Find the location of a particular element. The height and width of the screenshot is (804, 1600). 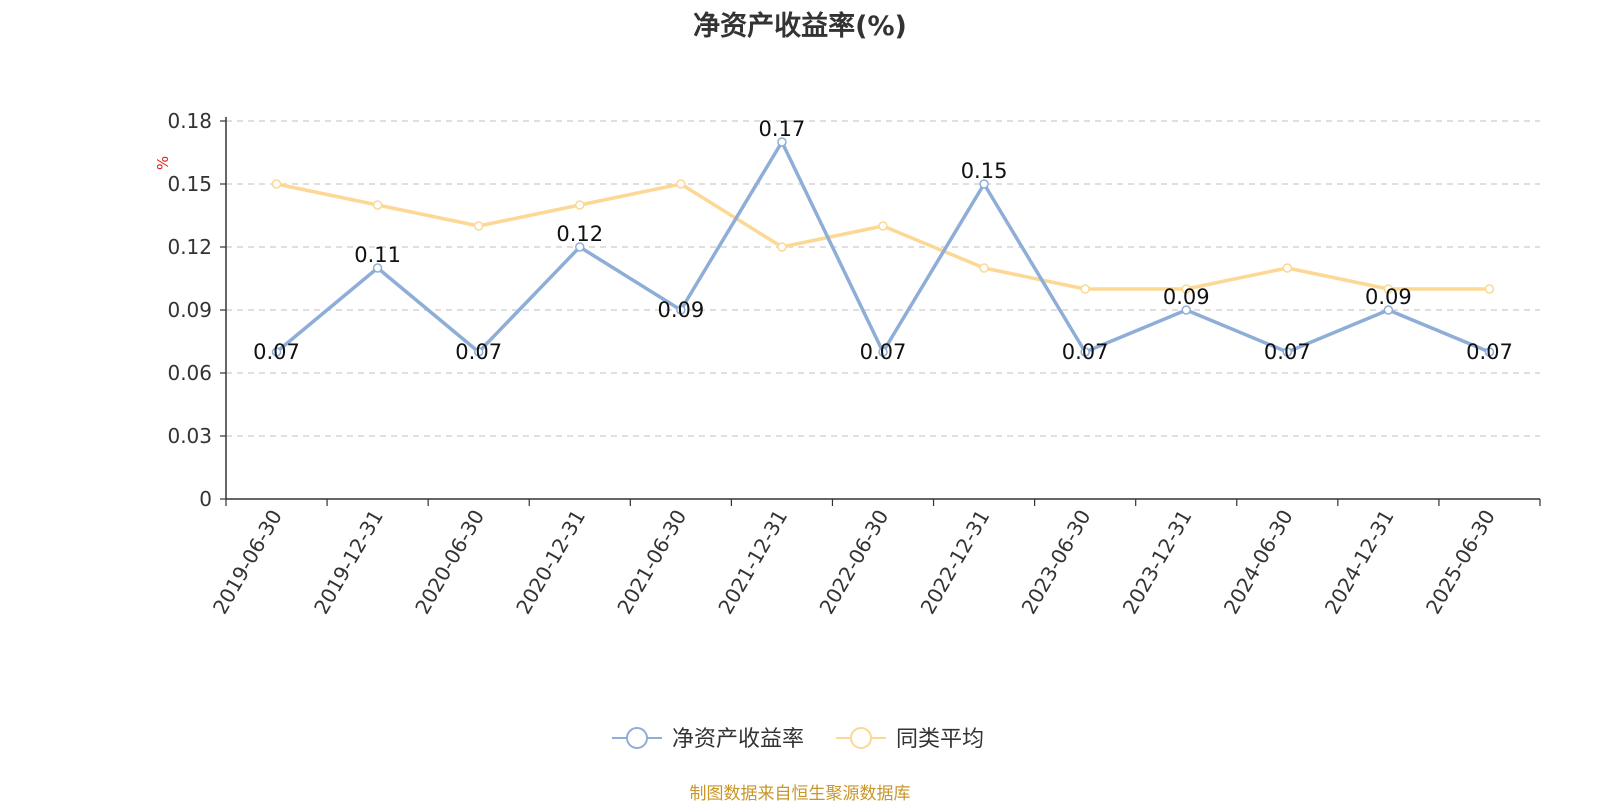

y-tick-label: 0.06 is located at coordinates (189, 373).